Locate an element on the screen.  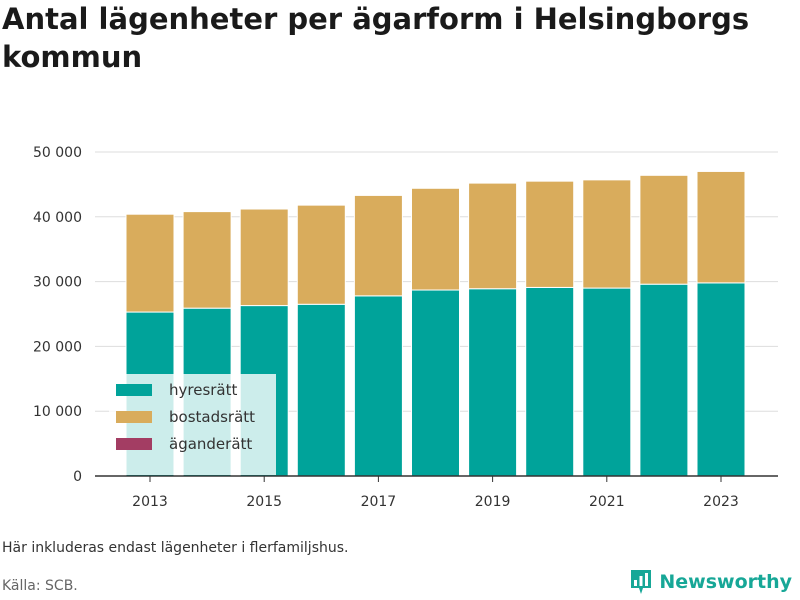
brand: Newsworthy is located at coordinates (710, 582).